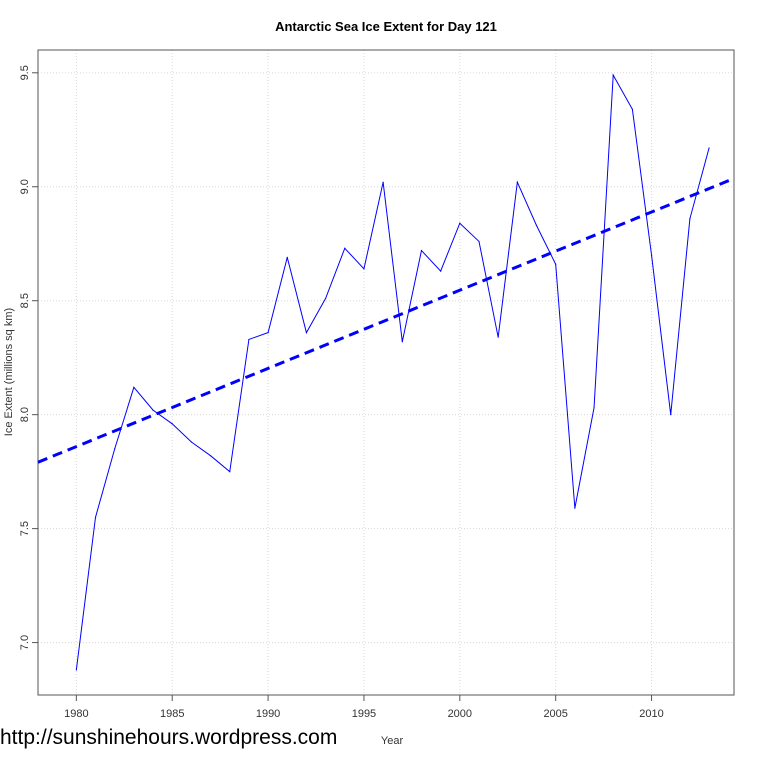 This screenshot has width=760, height=759. What do you see at coordinates (168, 737) in the screenshot?
I see `watermark: http://sunshinehours.wordpress.com` at bounding box center [168, 737].